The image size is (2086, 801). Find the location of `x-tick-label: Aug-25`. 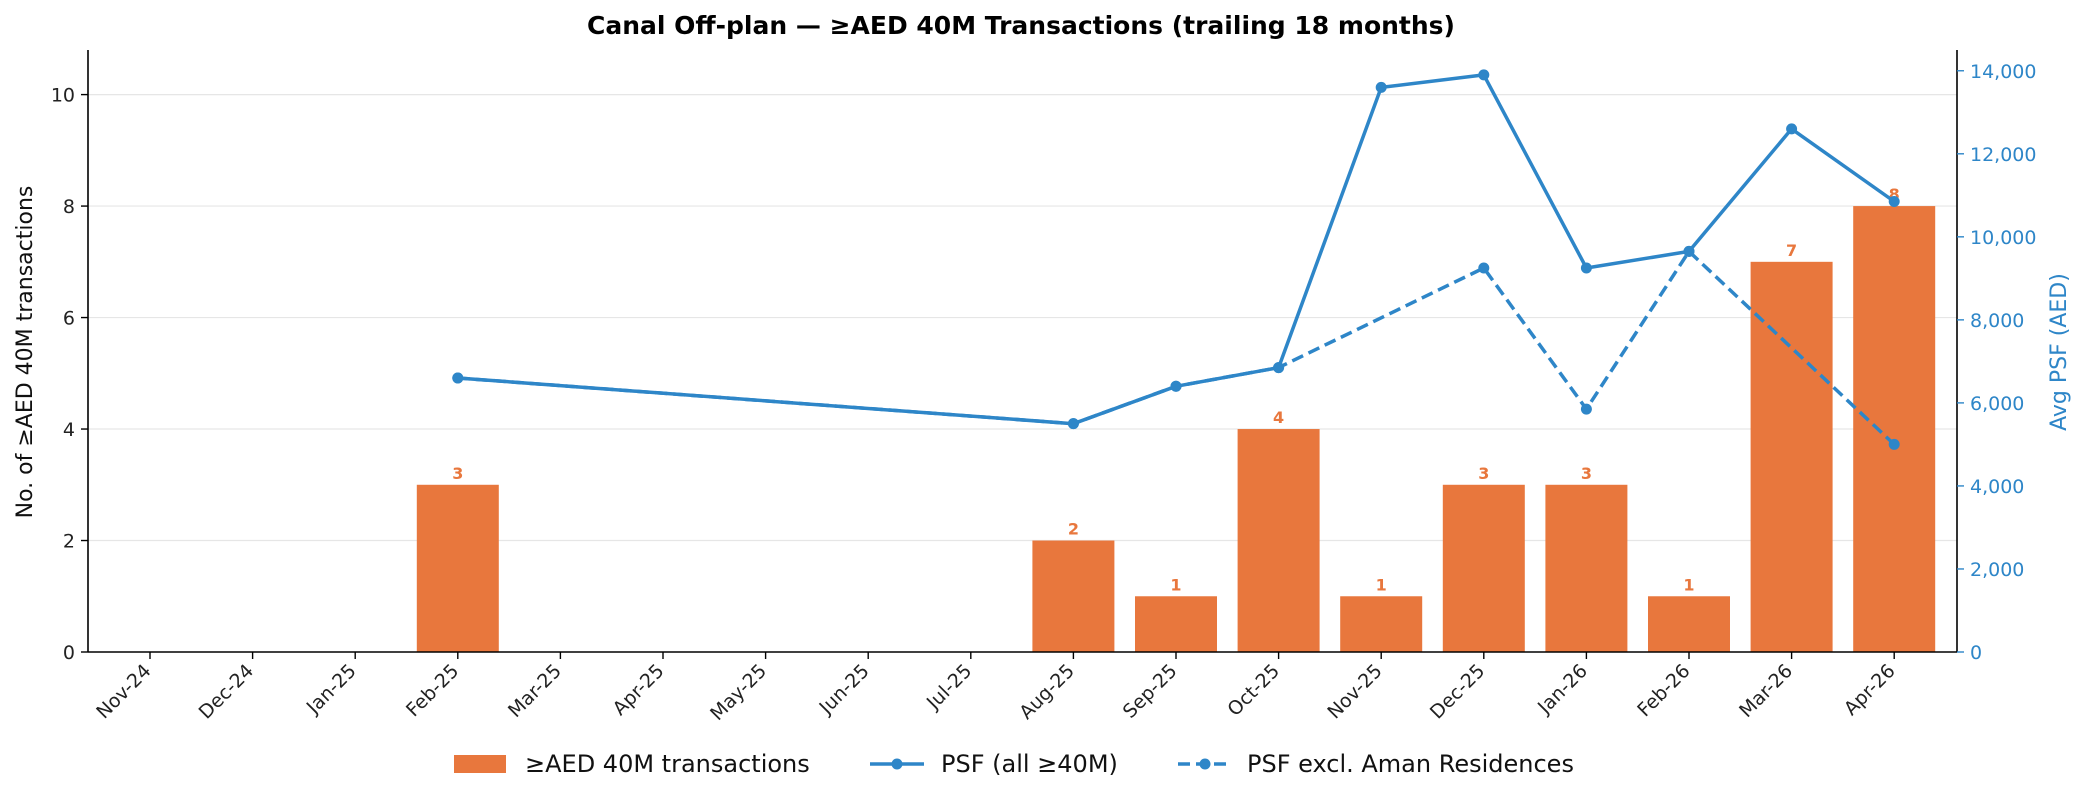

x-tick-label: Aug-25 is located at coordinates (1047, 692).